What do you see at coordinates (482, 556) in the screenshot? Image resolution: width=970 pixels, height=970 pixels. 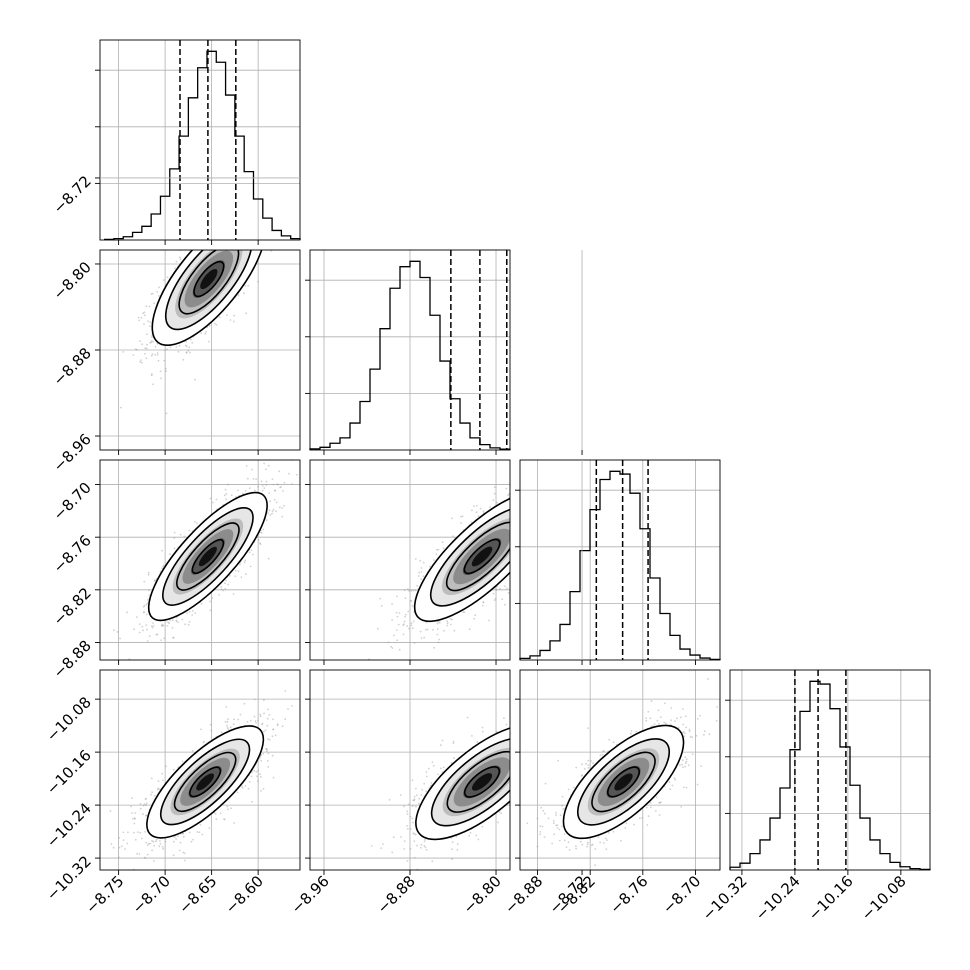 I see `density-shade` at bounding box center [482, 556].